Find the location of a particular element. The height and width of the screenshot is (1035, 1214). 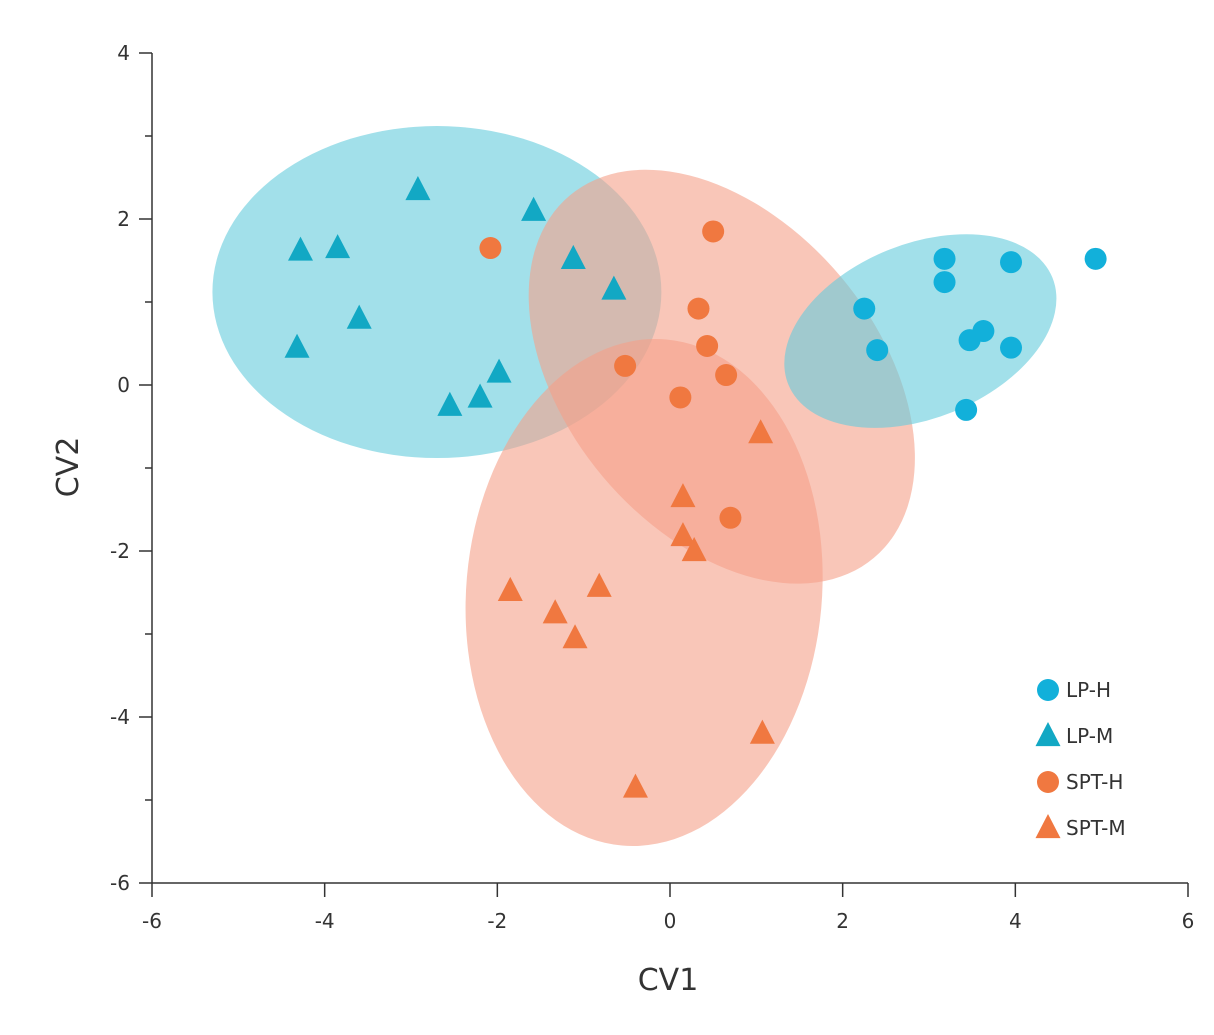

confidence-ellipse-lp-h is located at coordinates (920, 331).